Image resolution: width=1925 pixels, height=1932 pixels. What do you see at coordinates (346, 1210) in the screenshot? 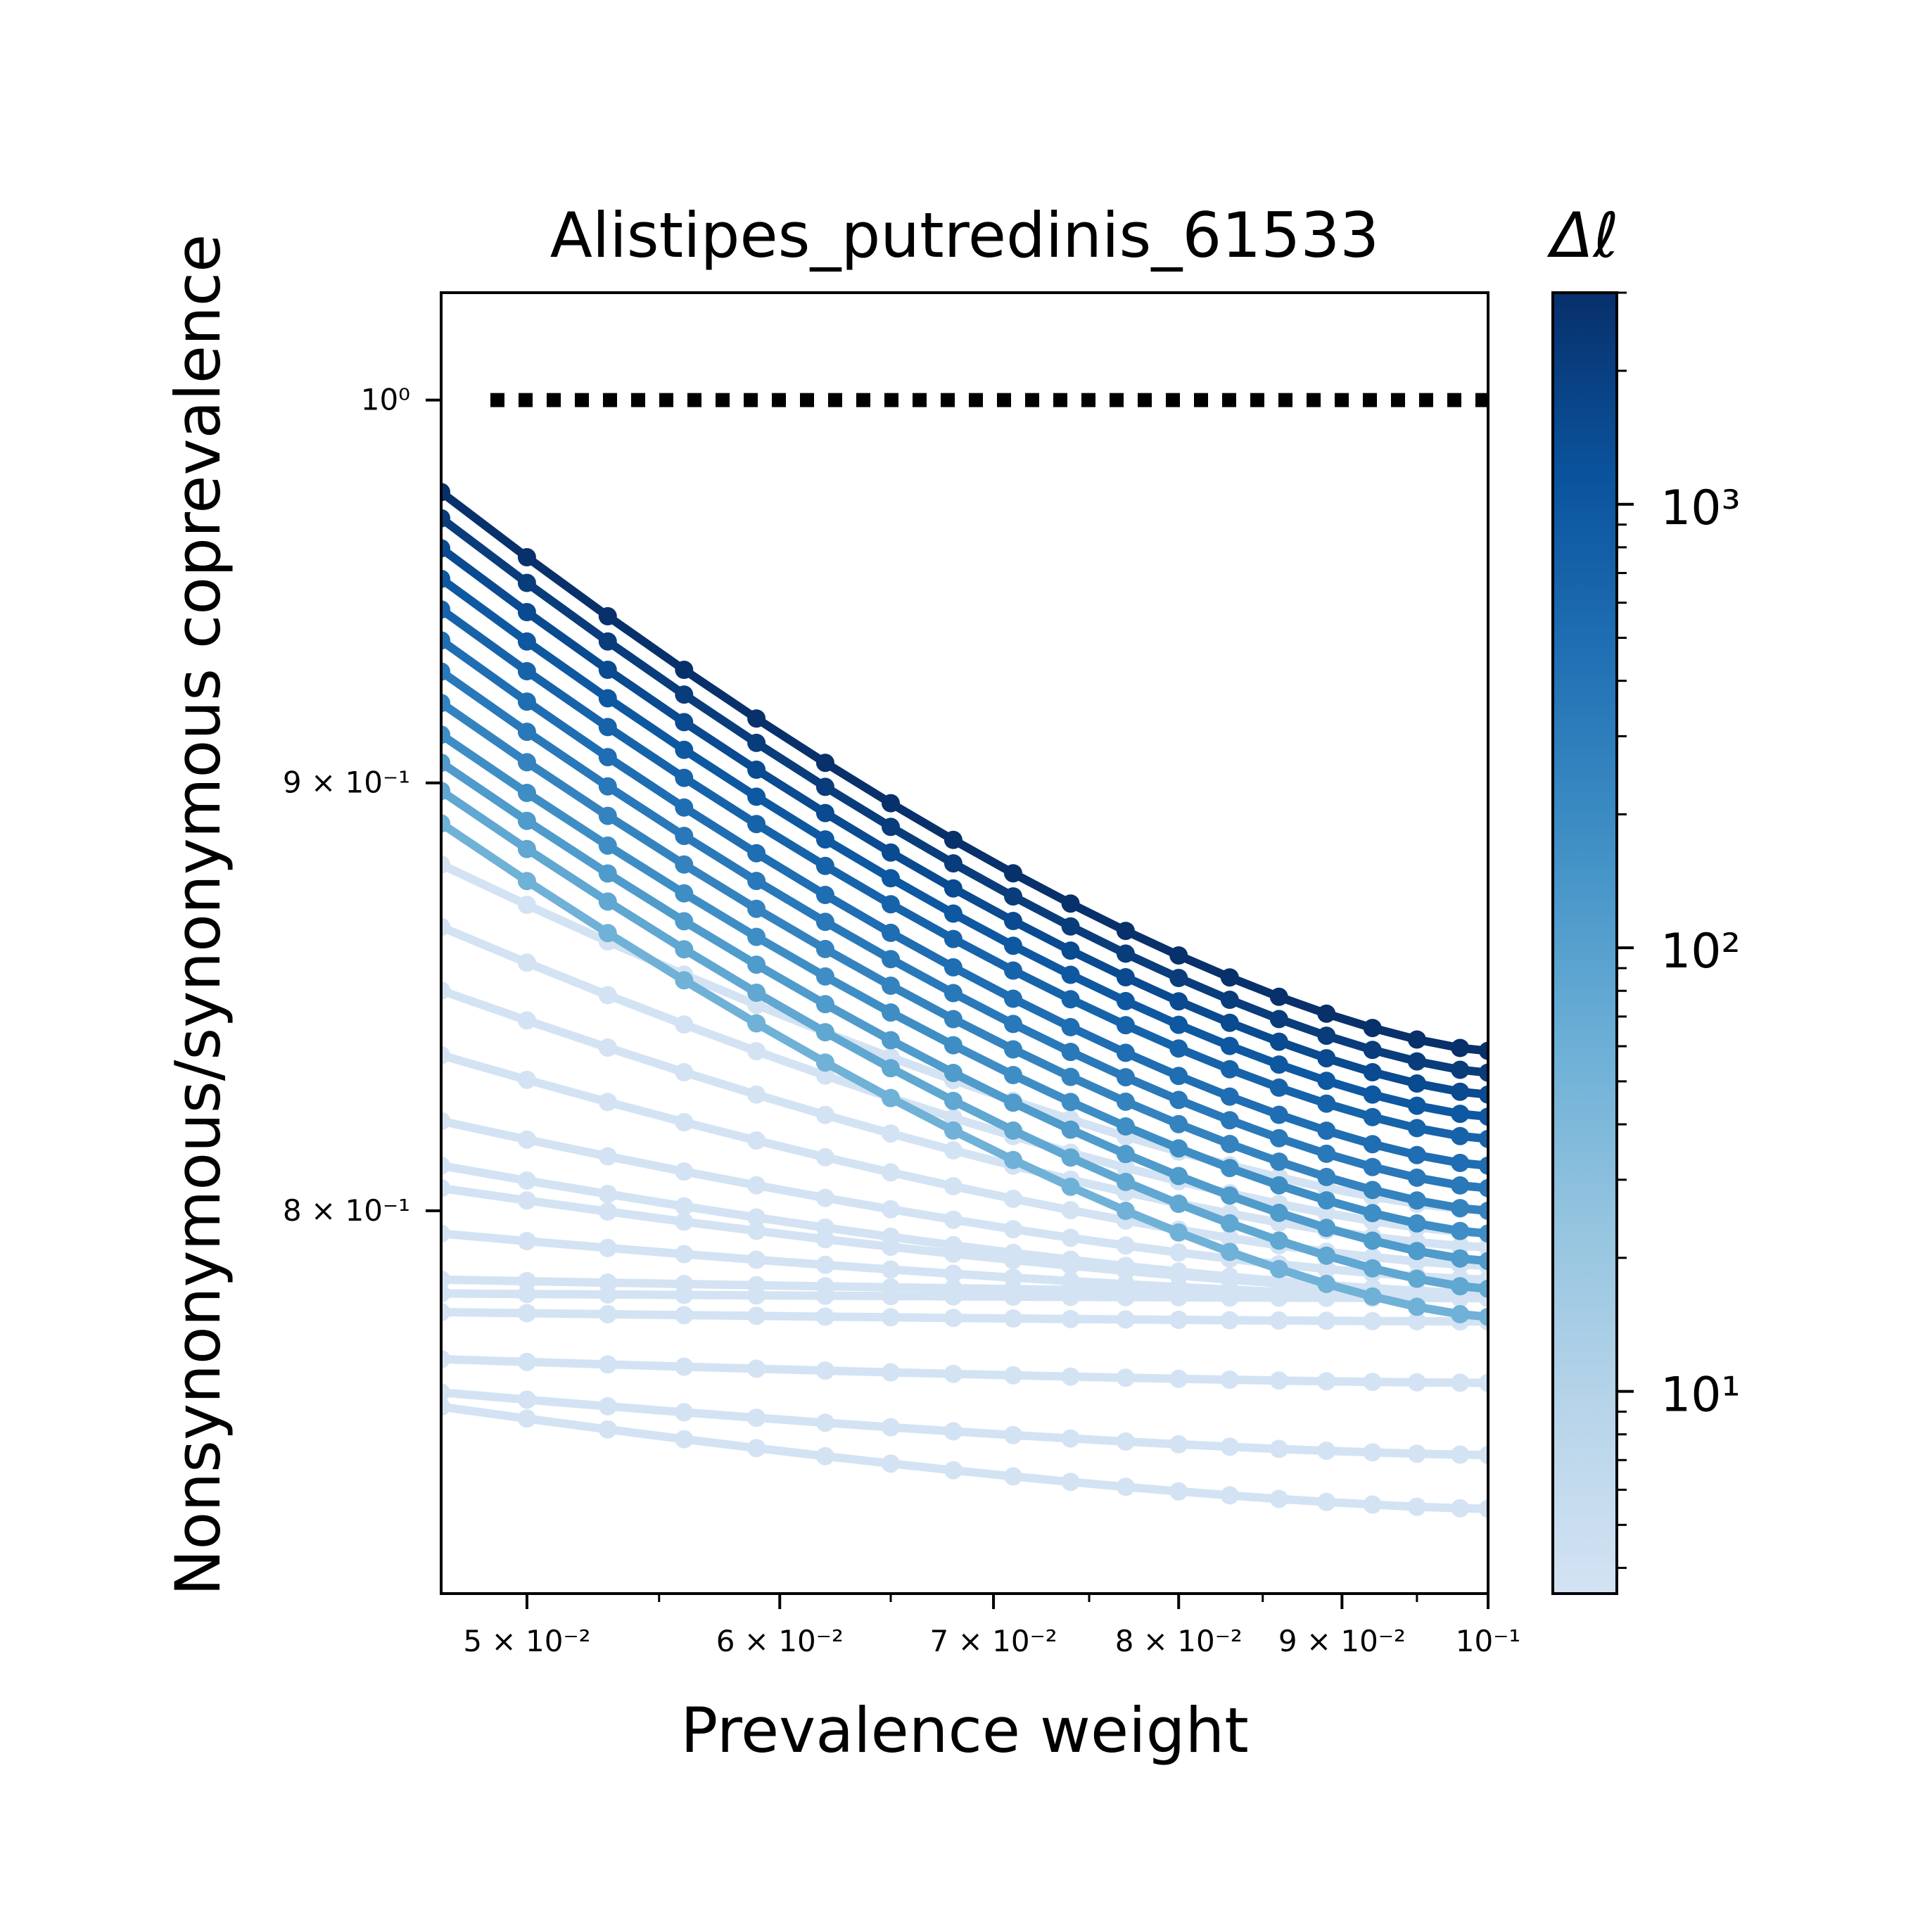
I see `y-tick-label: 8 × 10⁻¹` at bounding box center [346, 1210].